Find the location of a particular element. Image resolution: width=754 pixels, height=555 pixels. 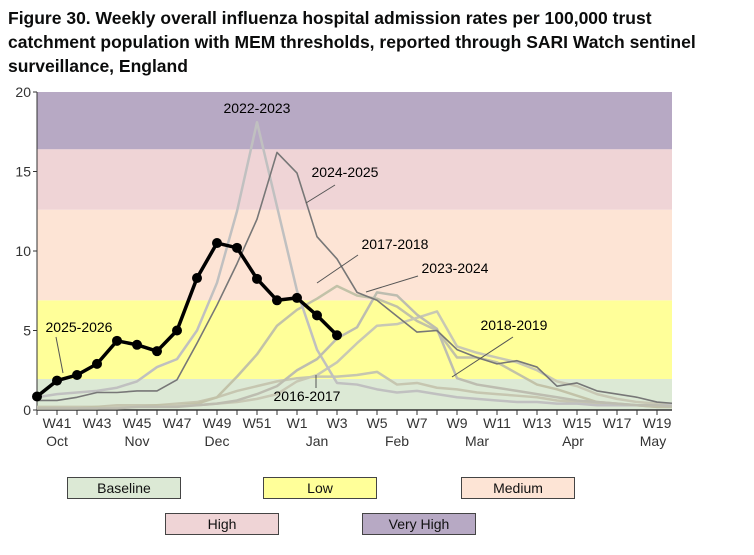

series-line-2025-2026 is located at coordinates (188, 319).